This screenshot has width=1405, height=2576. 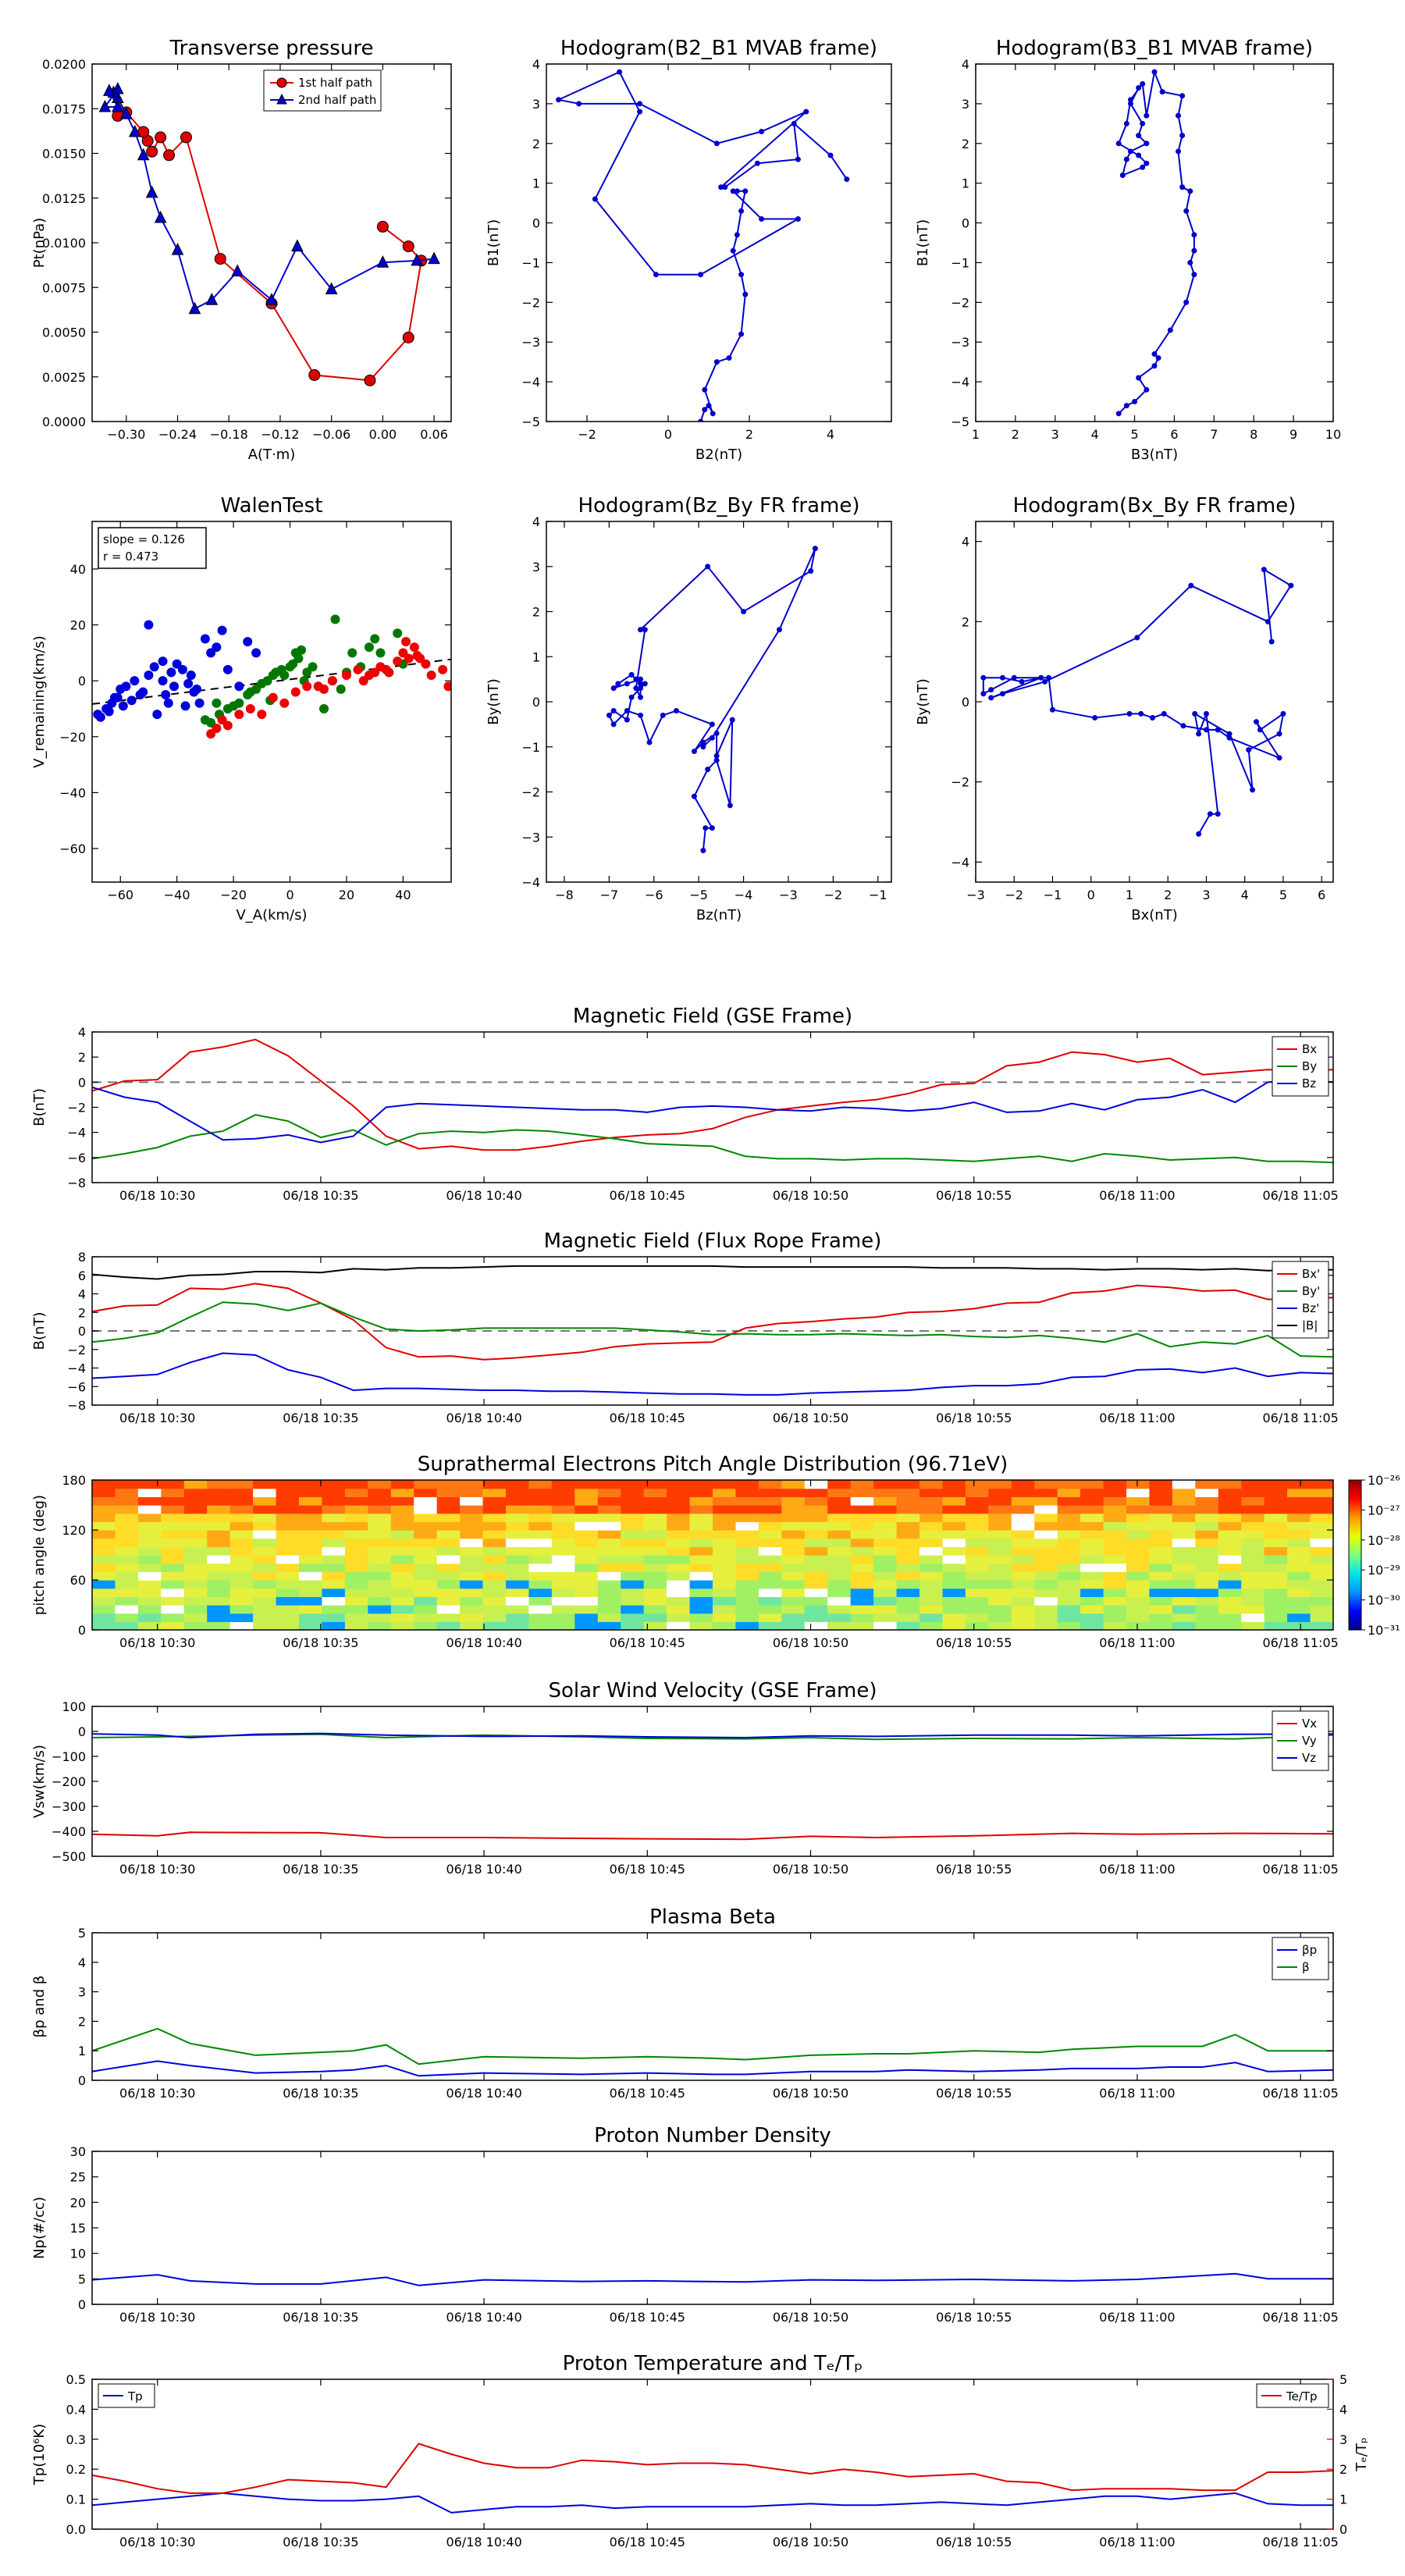 I want to click on x-tick-label: 06/18 10:40, so click(x=483, y=1642).